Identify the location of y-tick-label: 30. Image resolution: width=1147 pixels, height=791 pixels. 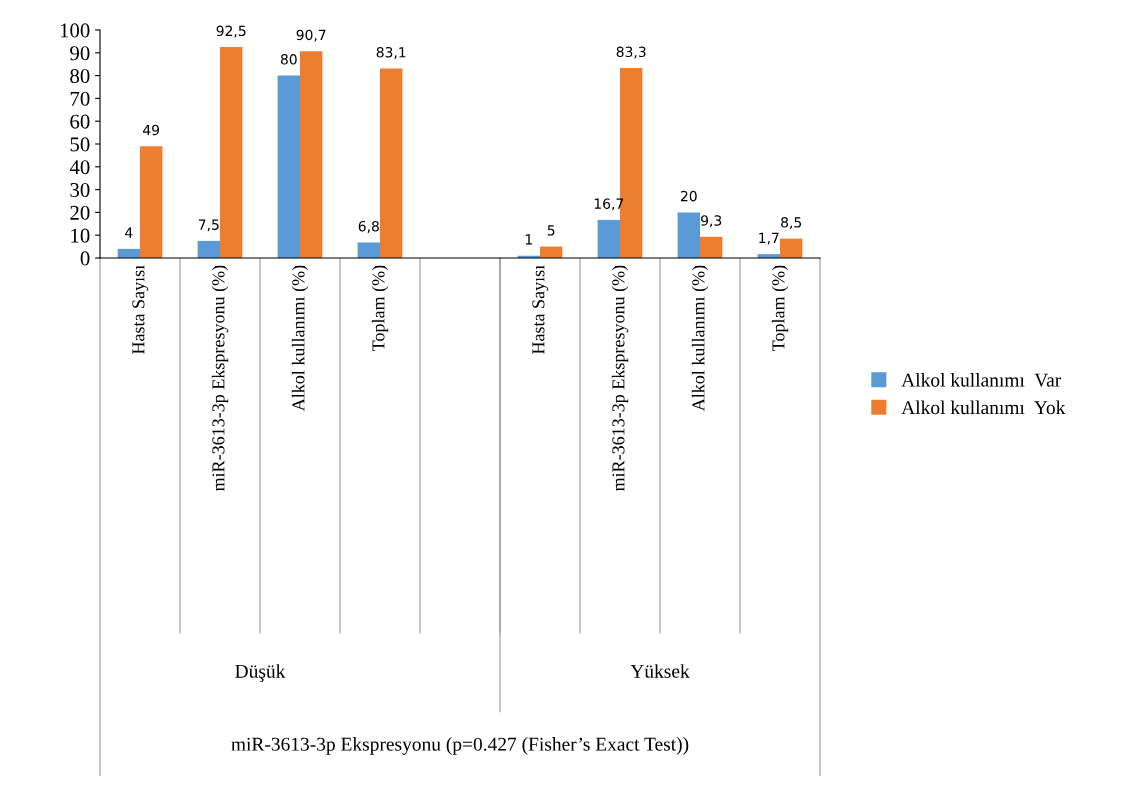
(80, 190).